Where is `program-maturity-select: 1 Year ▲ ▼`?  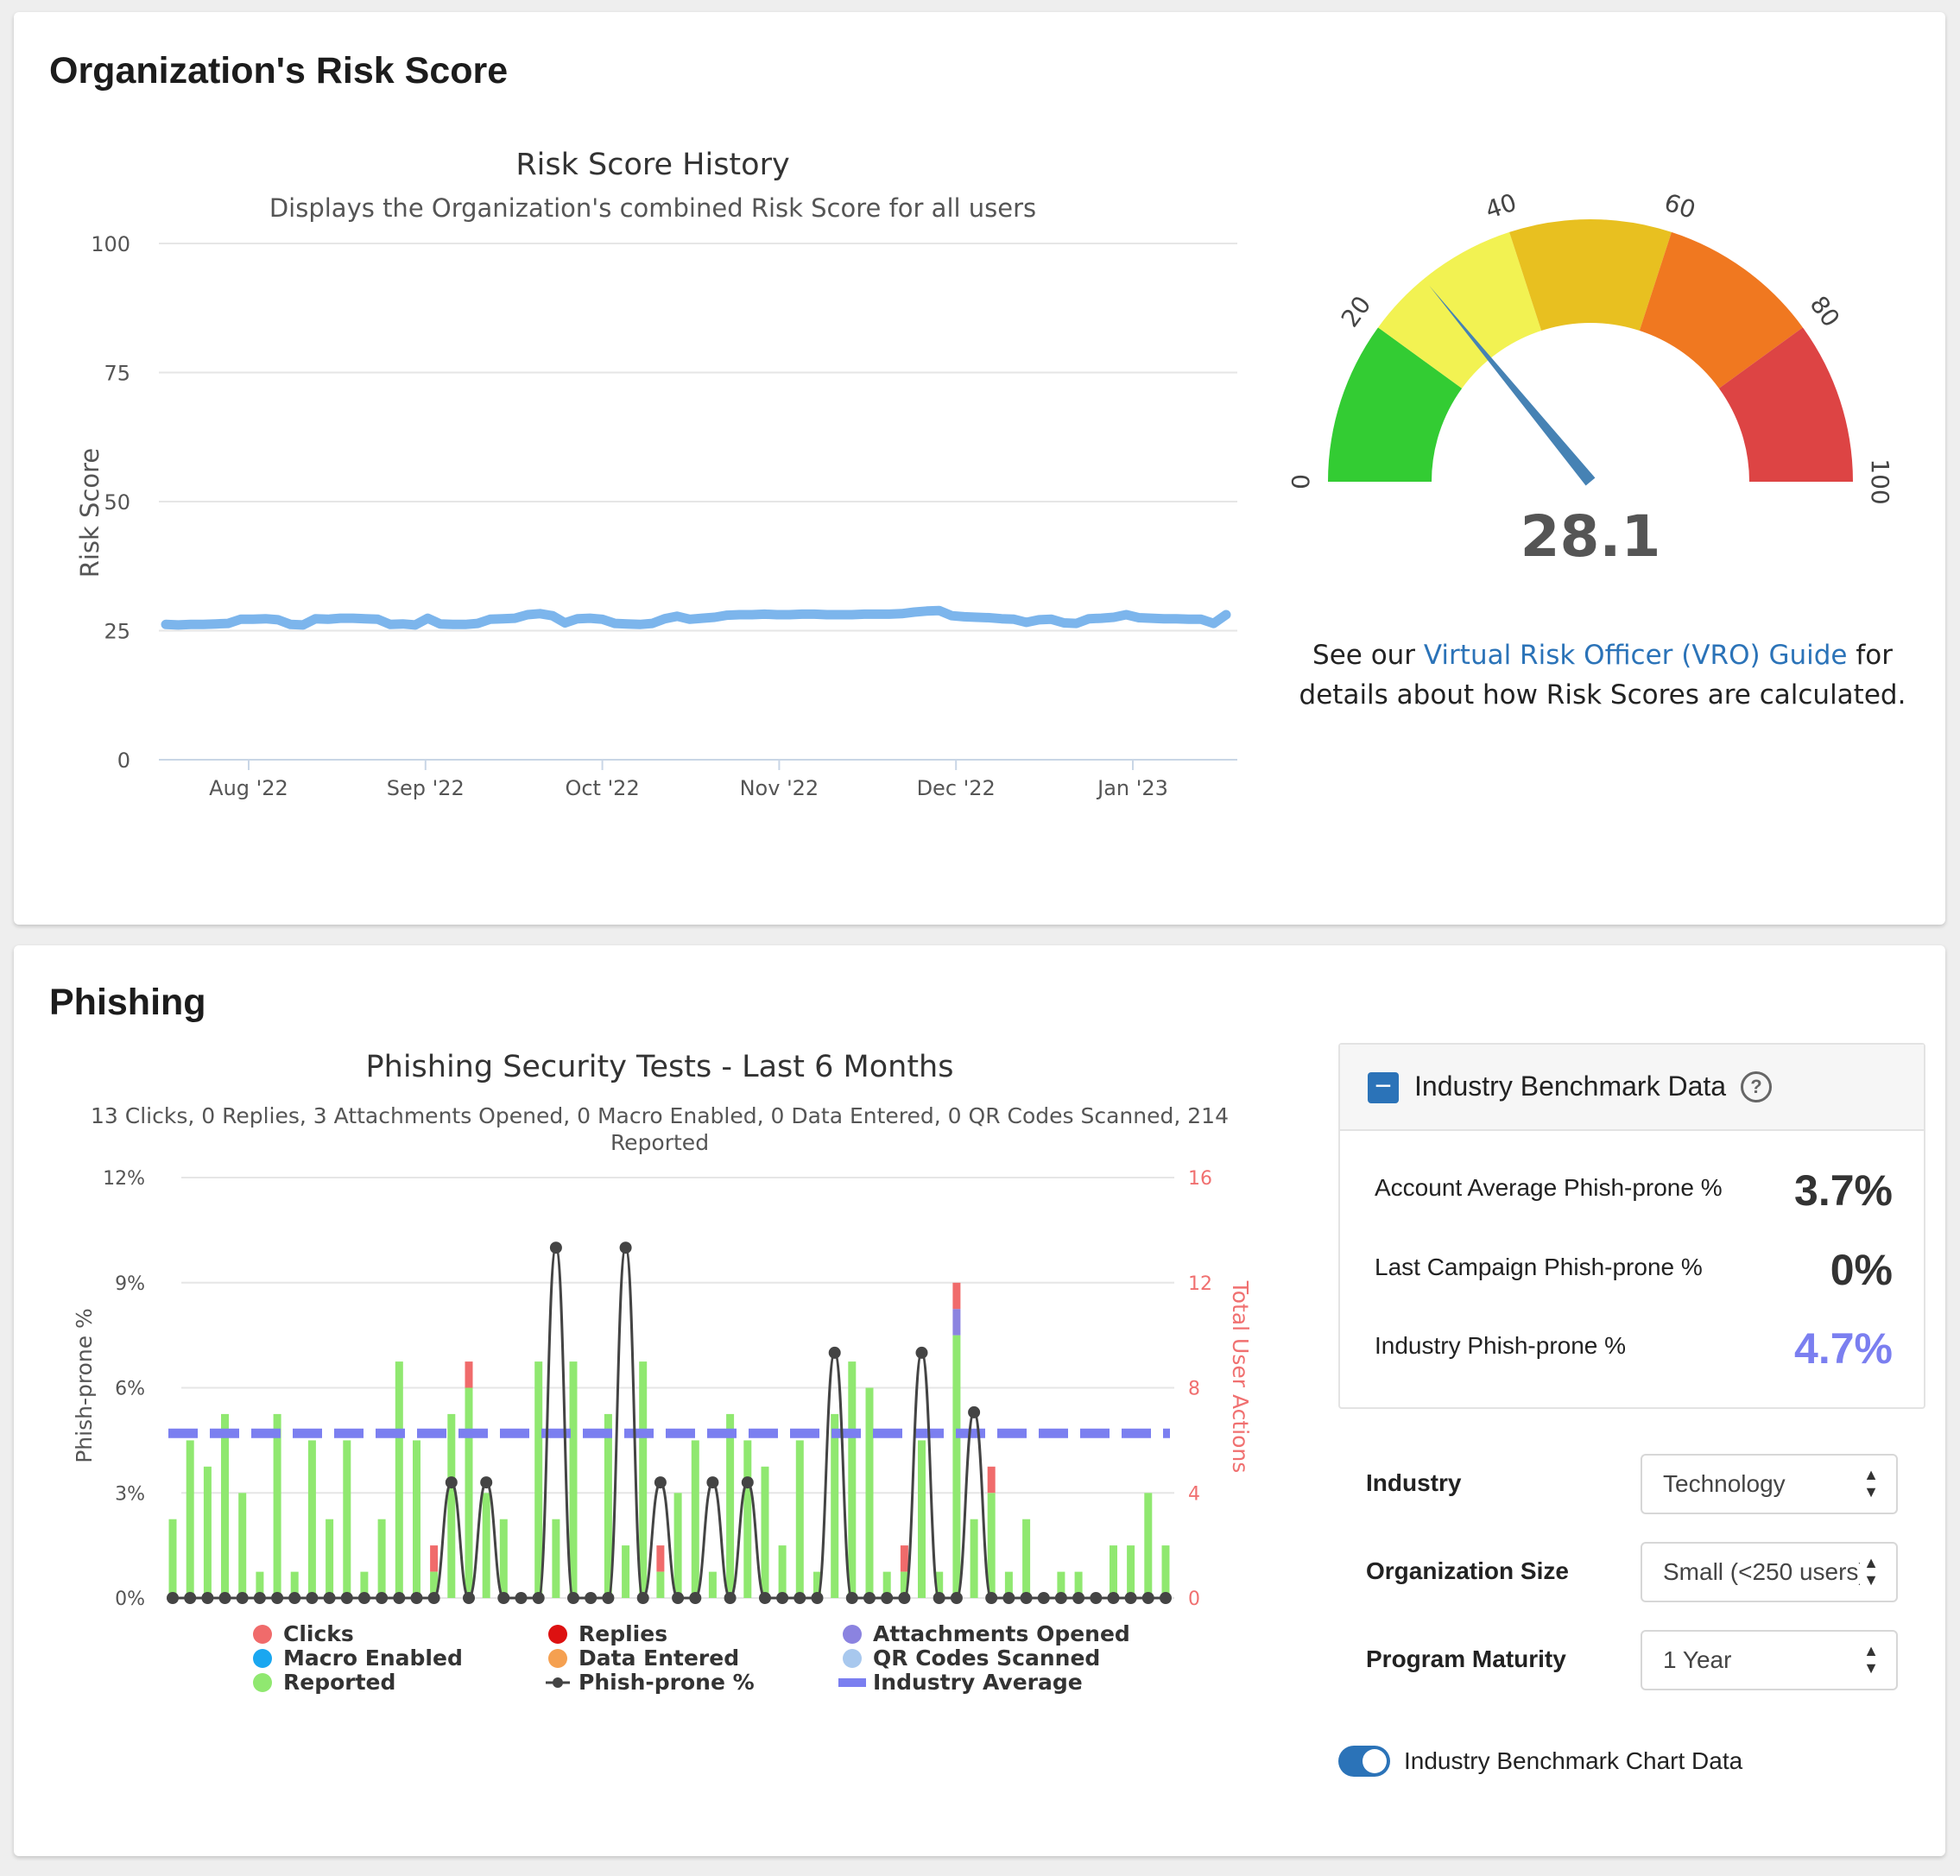 program-maturity-select: 1 Year ▲ ▼ is located at coordinates (1769, 1660).